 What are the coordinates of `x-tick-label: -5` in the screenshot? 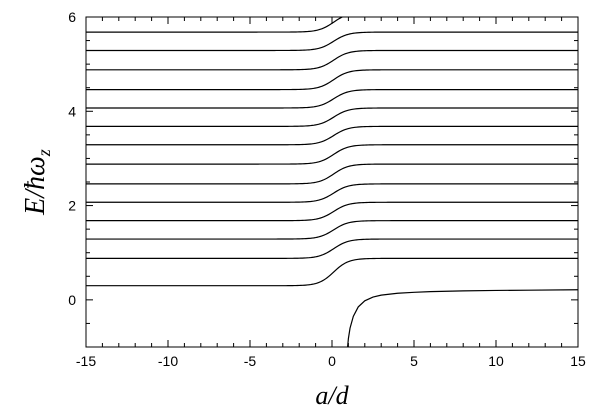 It's located at (250, 361).